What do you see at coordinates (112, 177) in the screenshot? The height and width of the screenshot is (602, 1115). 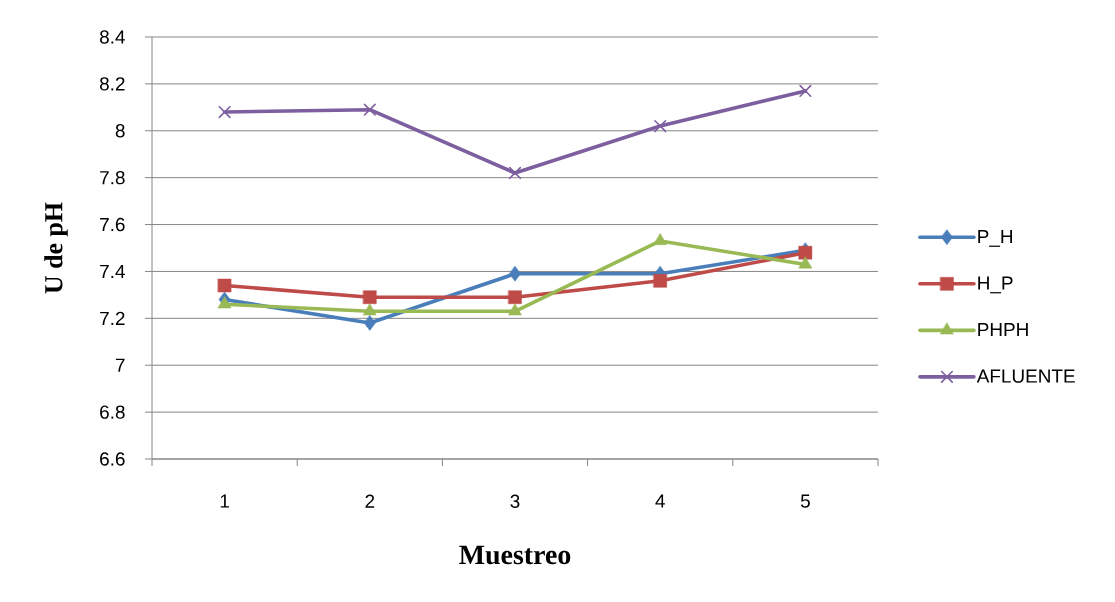 I see `y-tick-label: 7.8` at bounding box center [112, 177].